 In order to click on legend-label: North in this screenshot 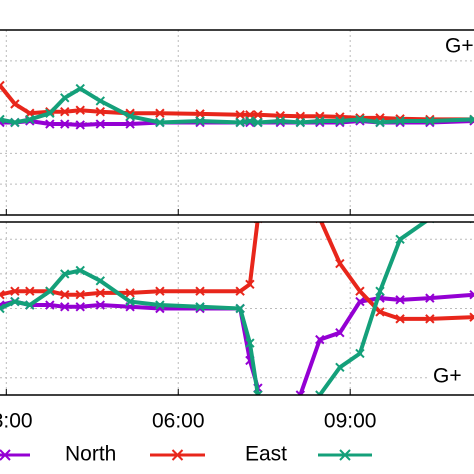, I will do `click(90, 454)`.